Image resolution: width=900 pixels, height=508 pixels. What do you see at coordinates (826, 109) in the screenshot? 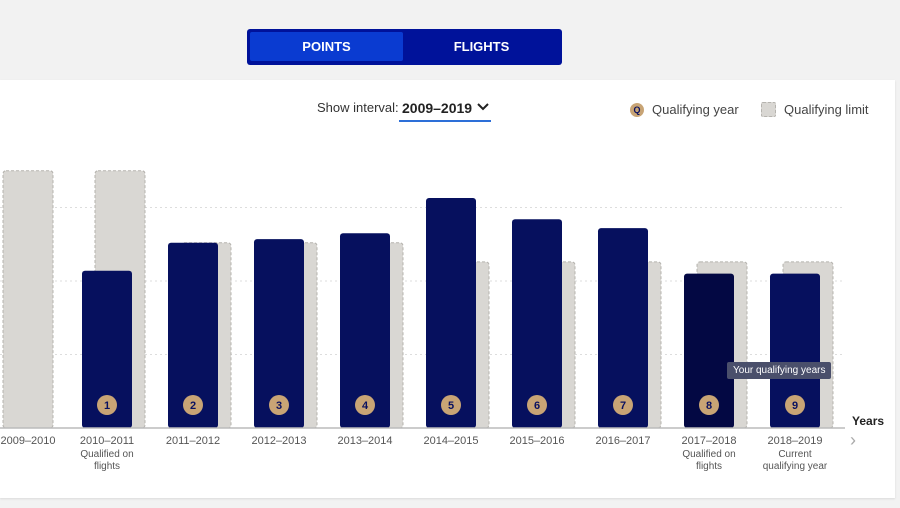
I see `legend-label: Qualifying limit` at bounding box center [826, 109].